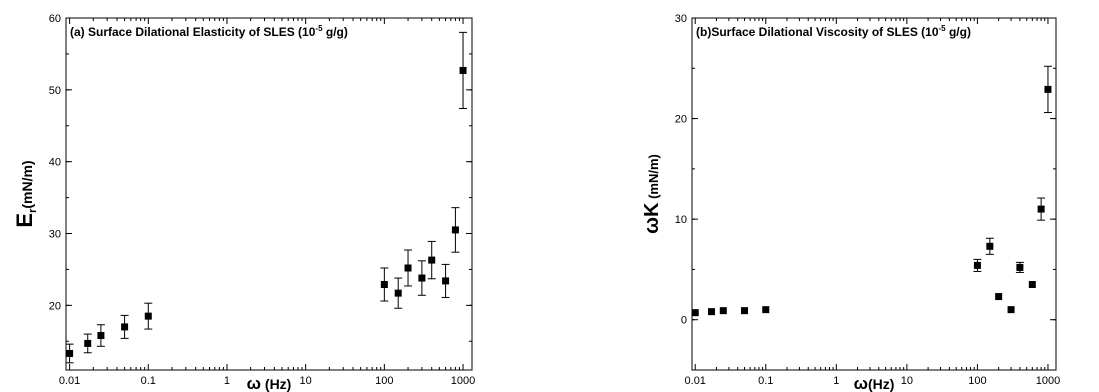  What do you see at coordinates (55, 19) in the screenshot?
I see `y-tick-label: 60` at bounding box center [55, 19].